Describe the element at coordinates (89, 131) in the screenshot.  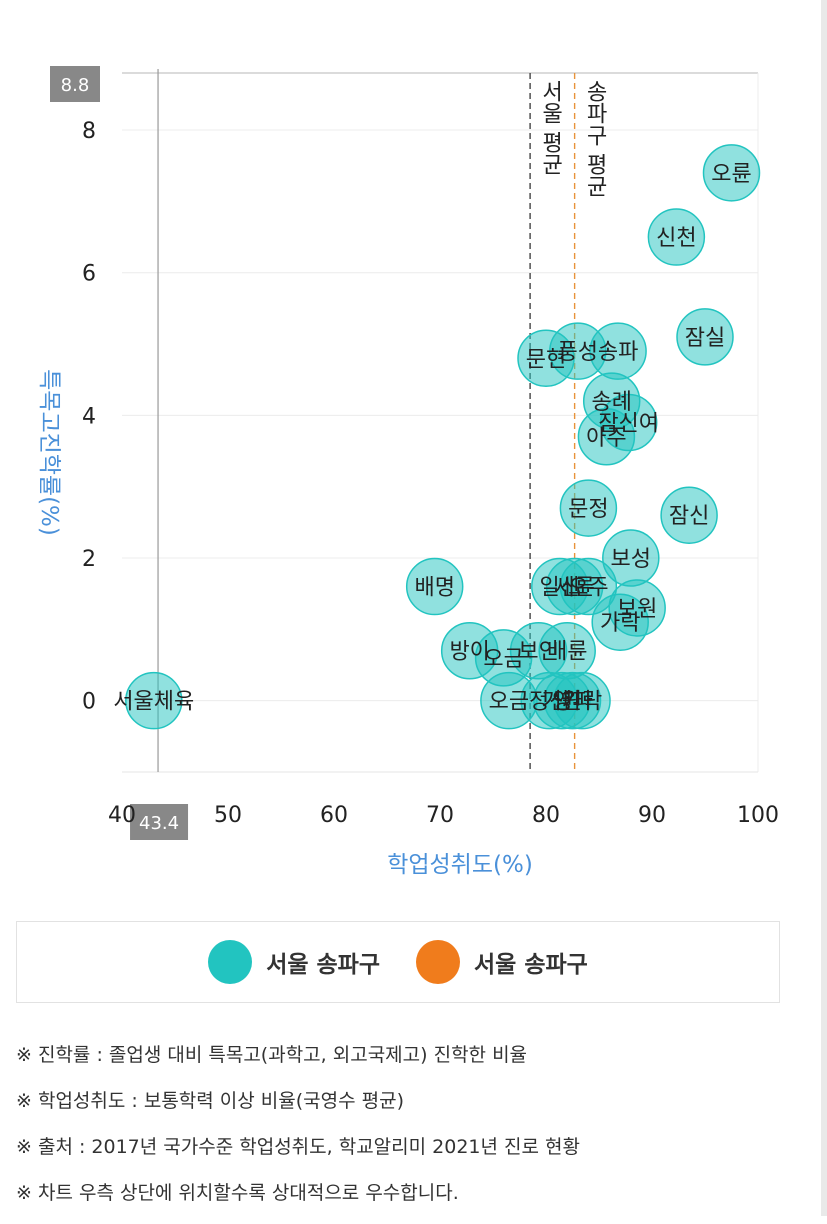
I see `y-tick-label: 8` at that location.